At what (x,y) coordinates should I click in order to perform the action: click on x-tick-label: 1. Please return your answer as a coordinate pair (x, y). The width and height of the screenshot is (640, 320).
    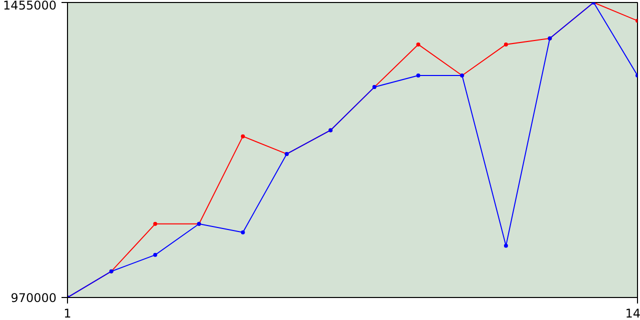
    Looking at the image, I should click on (68, 313).